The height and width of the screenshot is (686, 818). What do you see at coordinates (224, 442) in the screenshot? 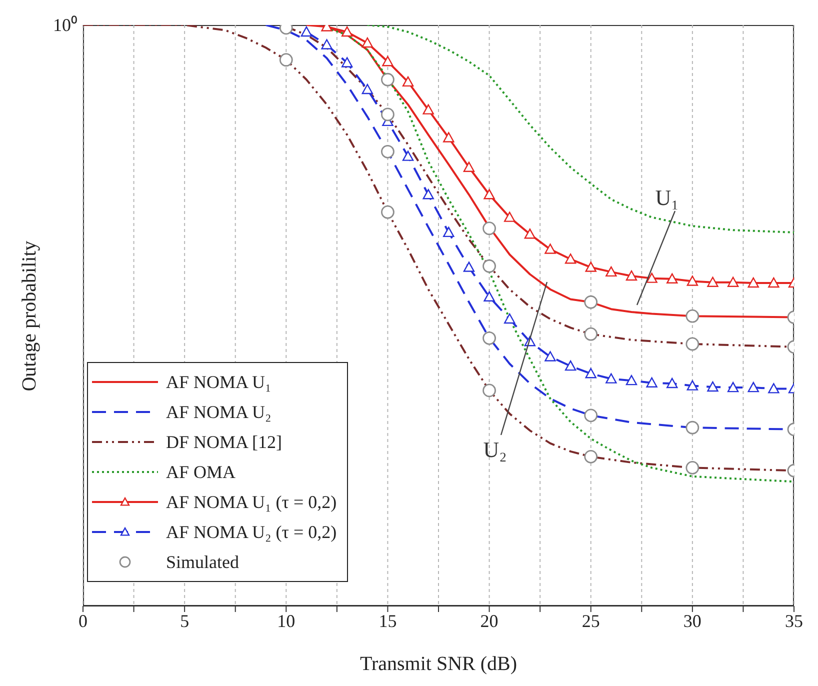
I see `legend-label: DF NOMA [12]` at bounding box center [224, 442].